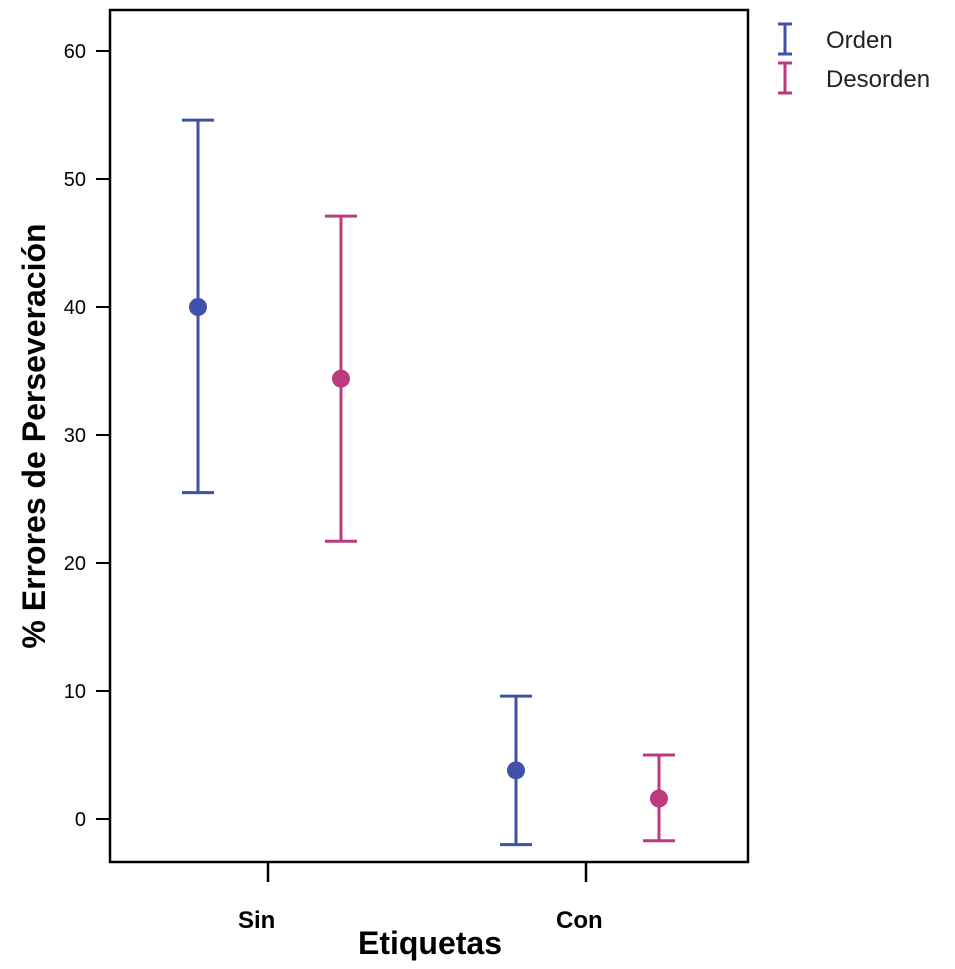 This screenshot has width=955, height=969. What do you see at coordinates (878, 79) in the screenshot?
I see `legend-label: Desorden` at bounding box center [878, 79].